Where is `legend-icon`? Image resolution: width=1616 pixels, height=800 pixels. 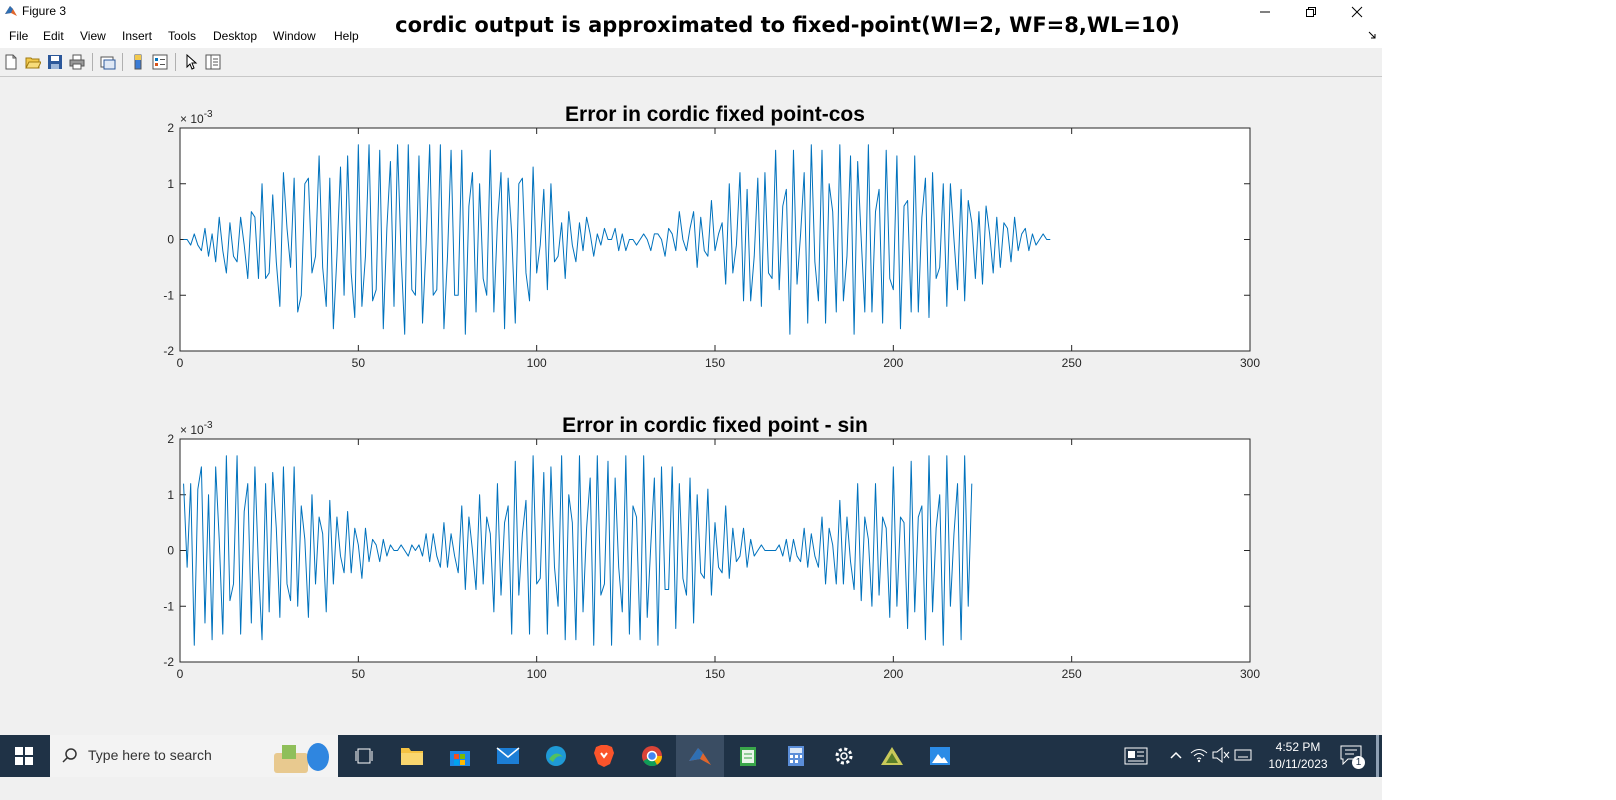
legend-icon is located at coordinates (160, 62).